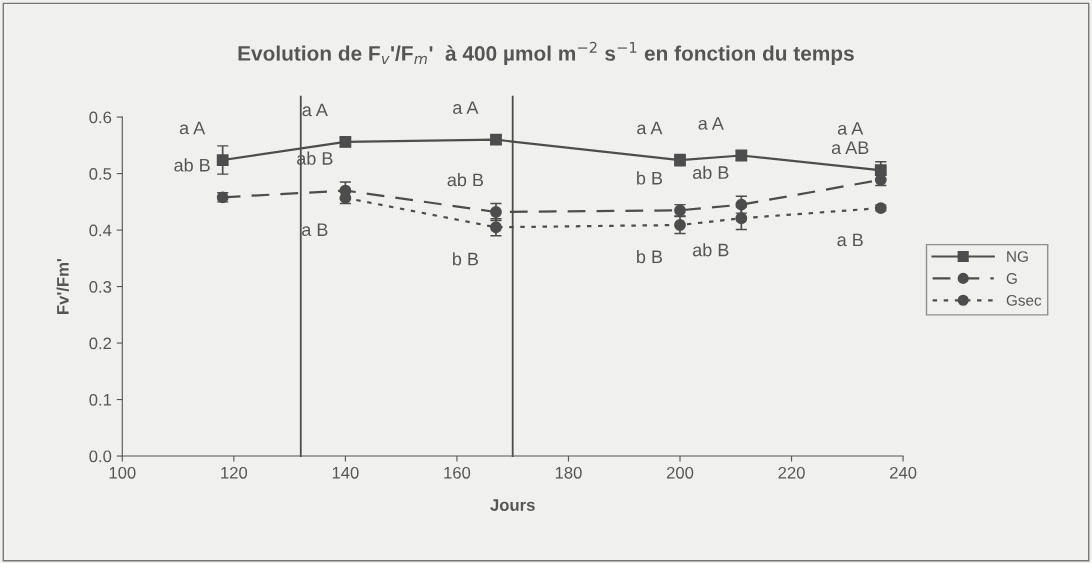  What do you see at coordinates (62, 286) in the screenshot?
I see `y-axis-title: Fv'/Fm'` at bounding box center [62, 286].